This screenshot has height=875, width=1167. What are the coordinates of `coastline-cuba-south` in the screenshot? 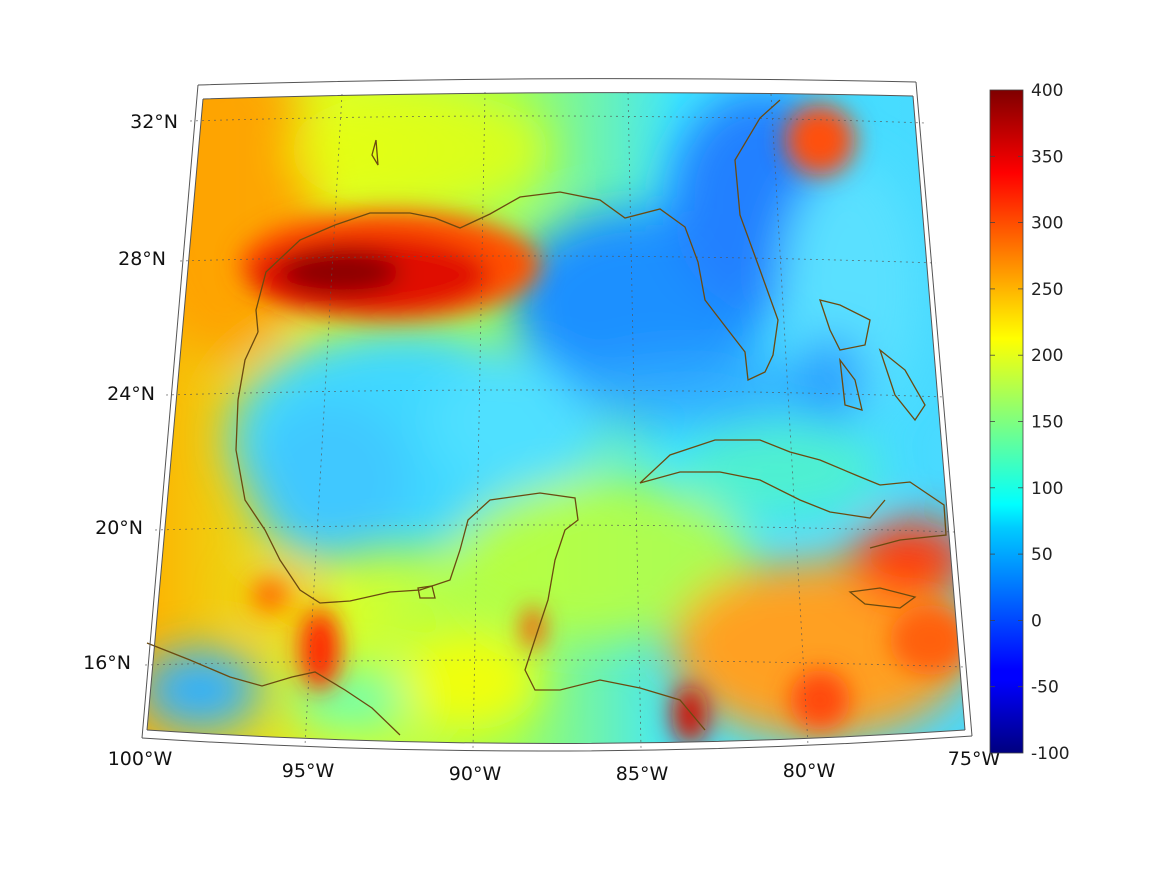 It's located at (762, 495).